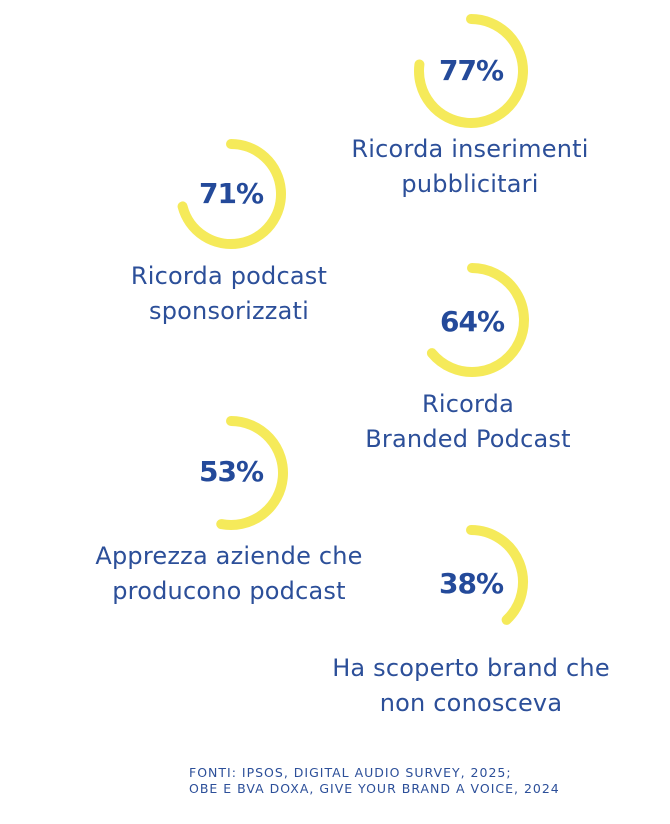  I want to click on ring-label-3-line-2: producono podcast, so click(229, 591).